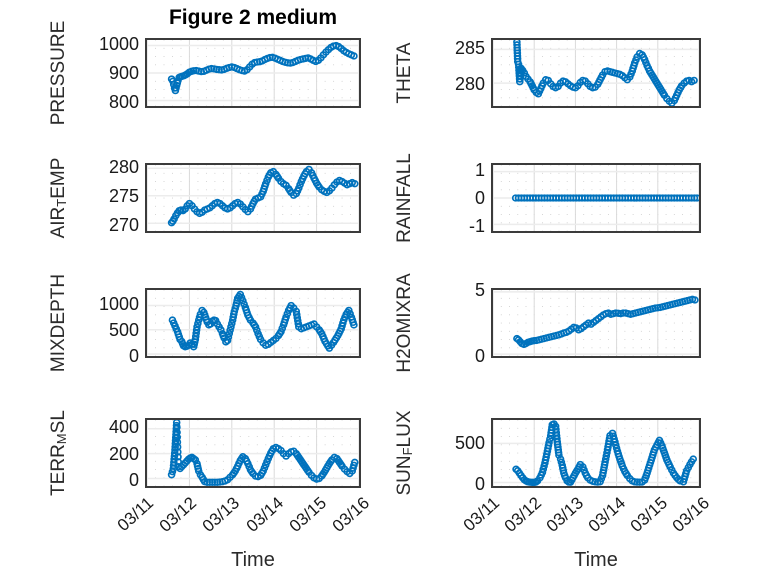 The width and height of the screenshot is (778, 583). What do you see at coordinates (605, 73) in the screenshot?
I see `data-series-theta` at bounding box center [605, 73].